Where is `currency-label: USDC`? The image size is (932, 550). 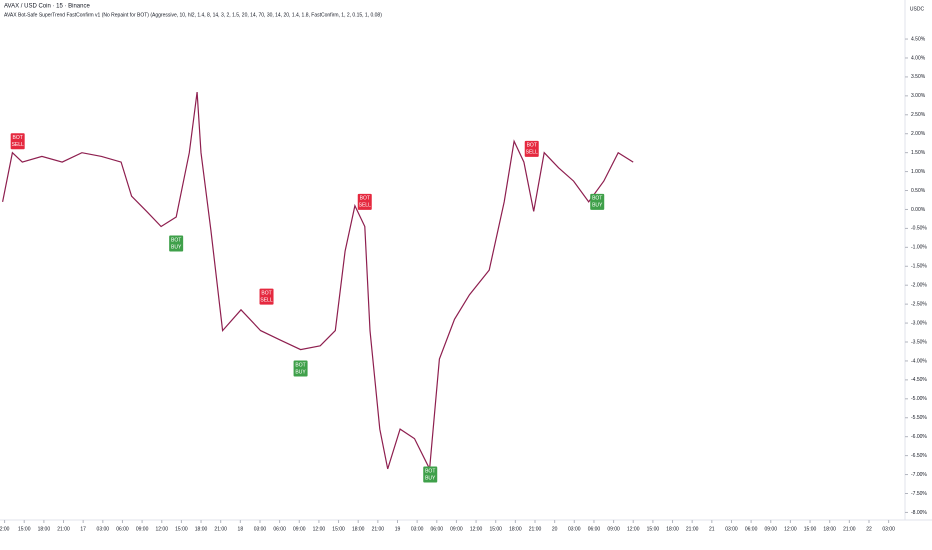 currency-label: USDC is located at coordinates (917, 9).